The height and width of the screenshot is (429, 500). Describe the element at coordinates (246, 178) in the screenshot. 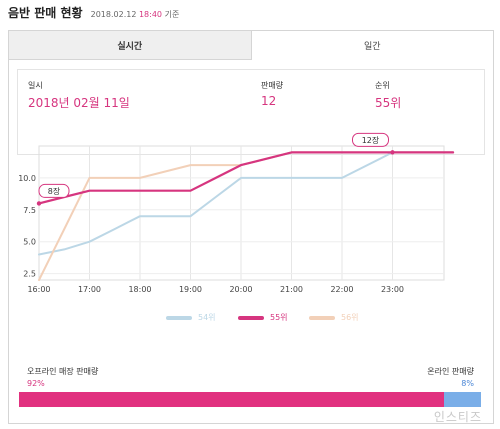

I see `series-line-55위` at that location.